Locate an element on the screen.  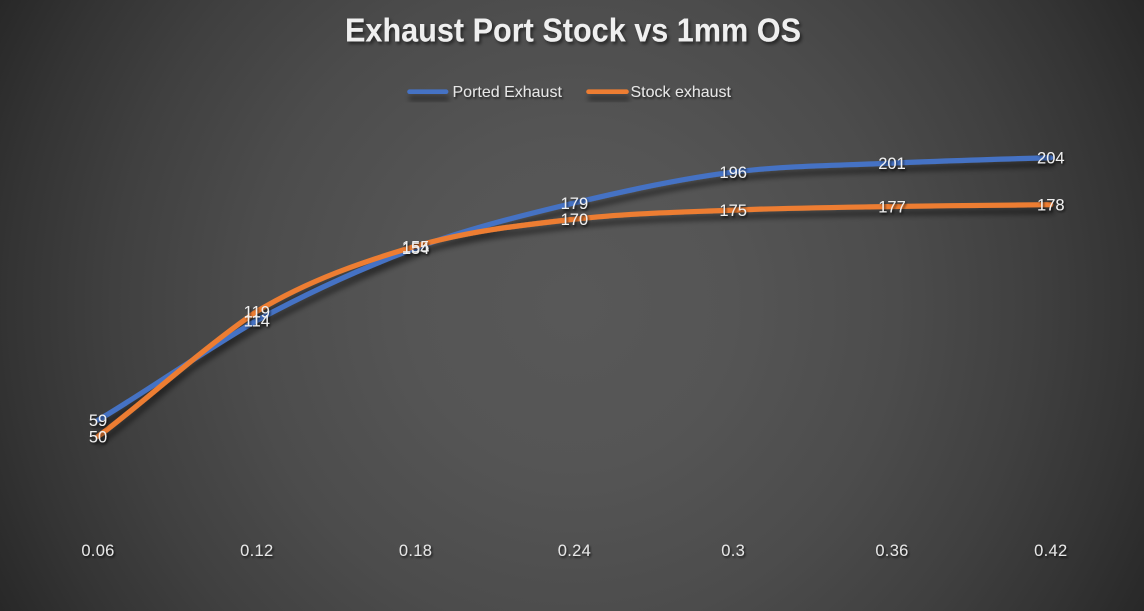
svg-text: 177 is located at coordinates (892, 208).